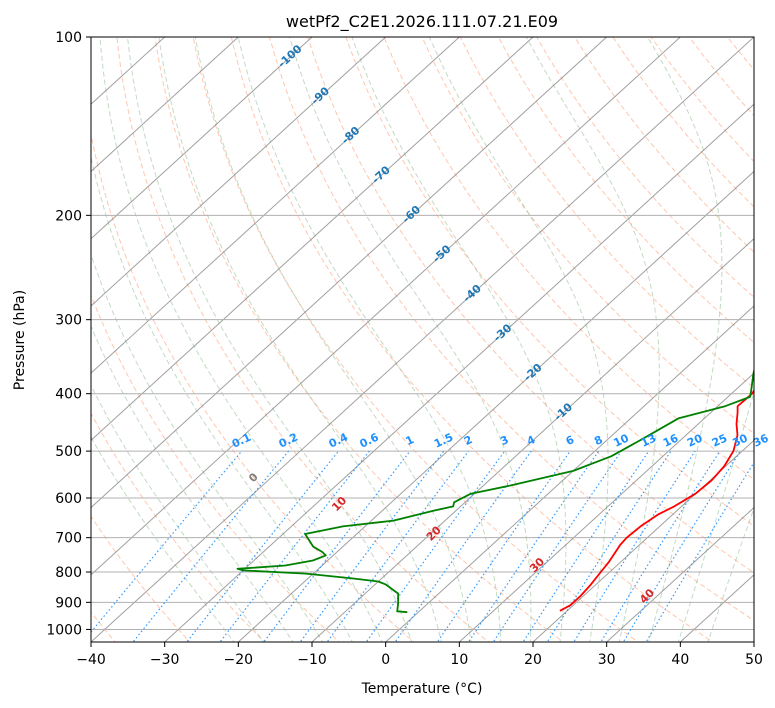 This screenshot has height=708, width=775. Describe the element at coordinates (68, 573) in the screenshot. I see `y-tick-label: 800` at that location.